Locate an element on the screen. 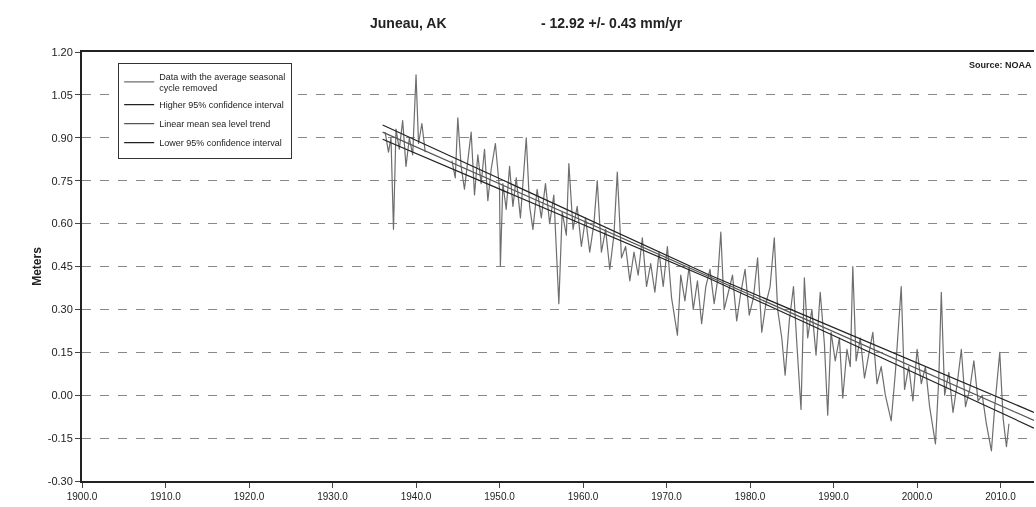 The image size is (1036, 507). x-tick-label: 1950.0 is located at coordinates (500, 496).